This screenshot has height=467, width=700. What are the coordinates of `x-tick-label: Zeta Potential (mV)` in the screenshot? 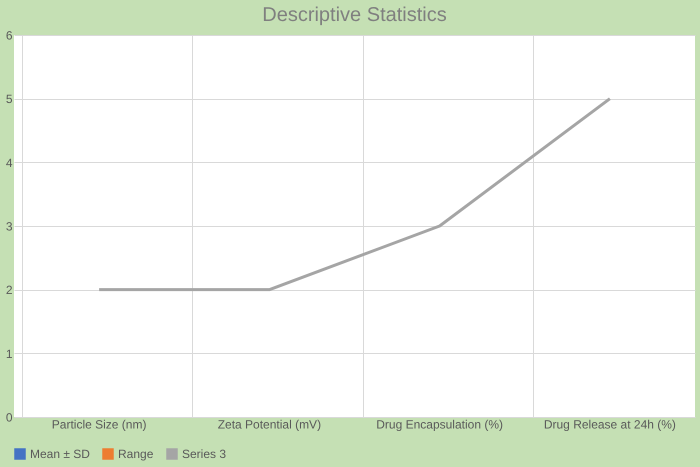 It's located at (270, 425).